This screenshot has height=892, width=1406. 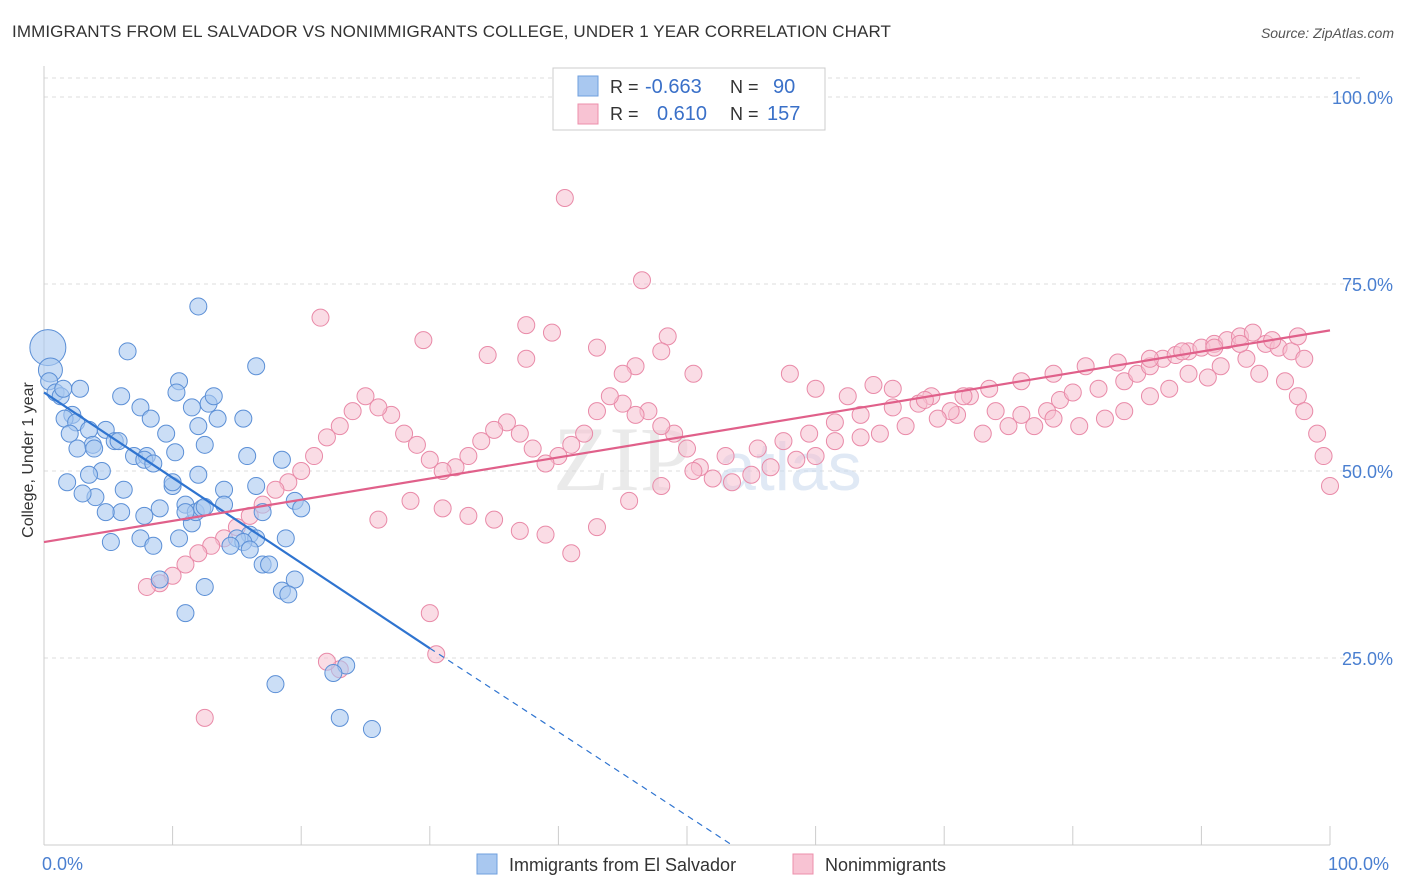 What do you see at coordinates (682, 114) in the screenshot?
I see `stats-legend-r-value-pink: 0.610` at bounding box center [682, 114].